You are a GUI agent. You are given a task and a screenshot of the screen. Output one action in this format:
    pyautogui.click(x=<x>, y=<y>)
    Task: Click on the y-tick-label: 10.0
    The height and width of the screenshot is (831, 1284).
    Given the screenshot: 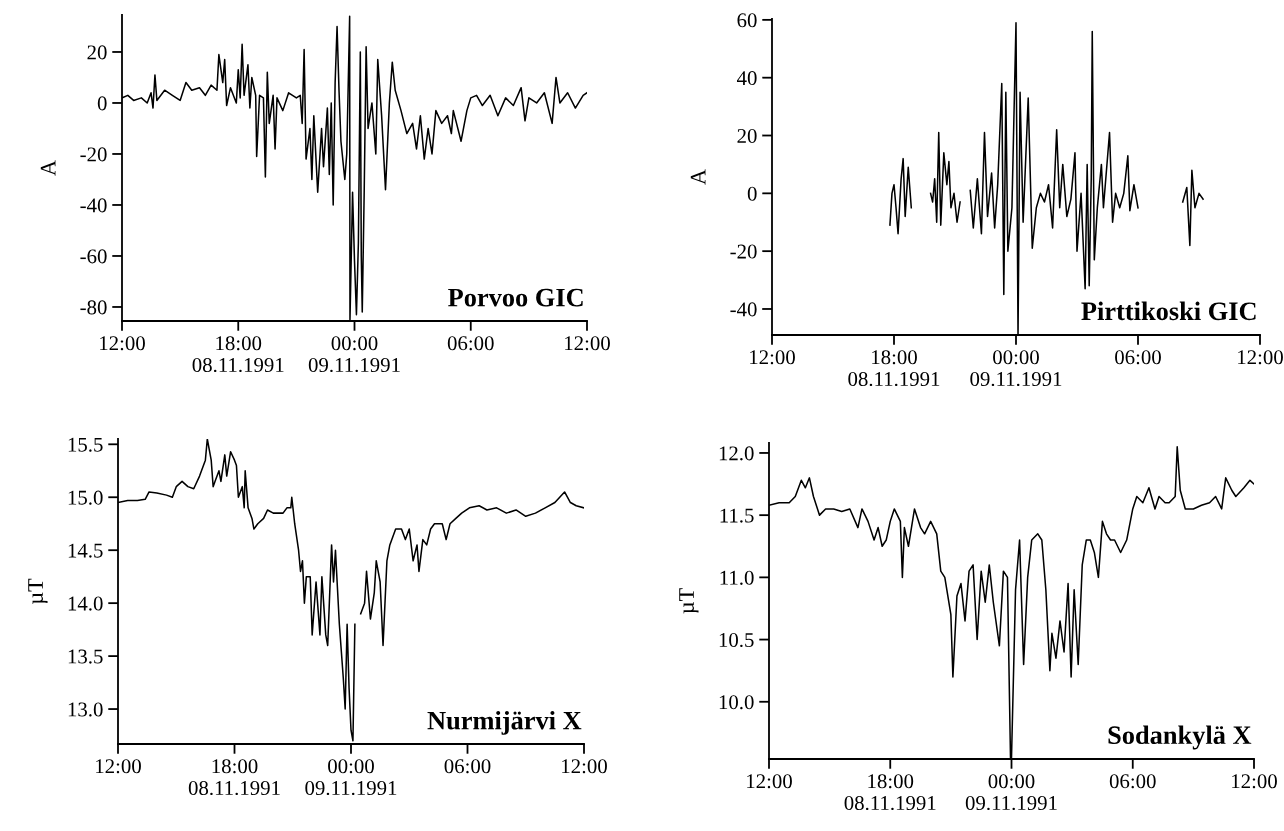 What is the action you would take?
    pyautogui.click(x=736, y=702)
    